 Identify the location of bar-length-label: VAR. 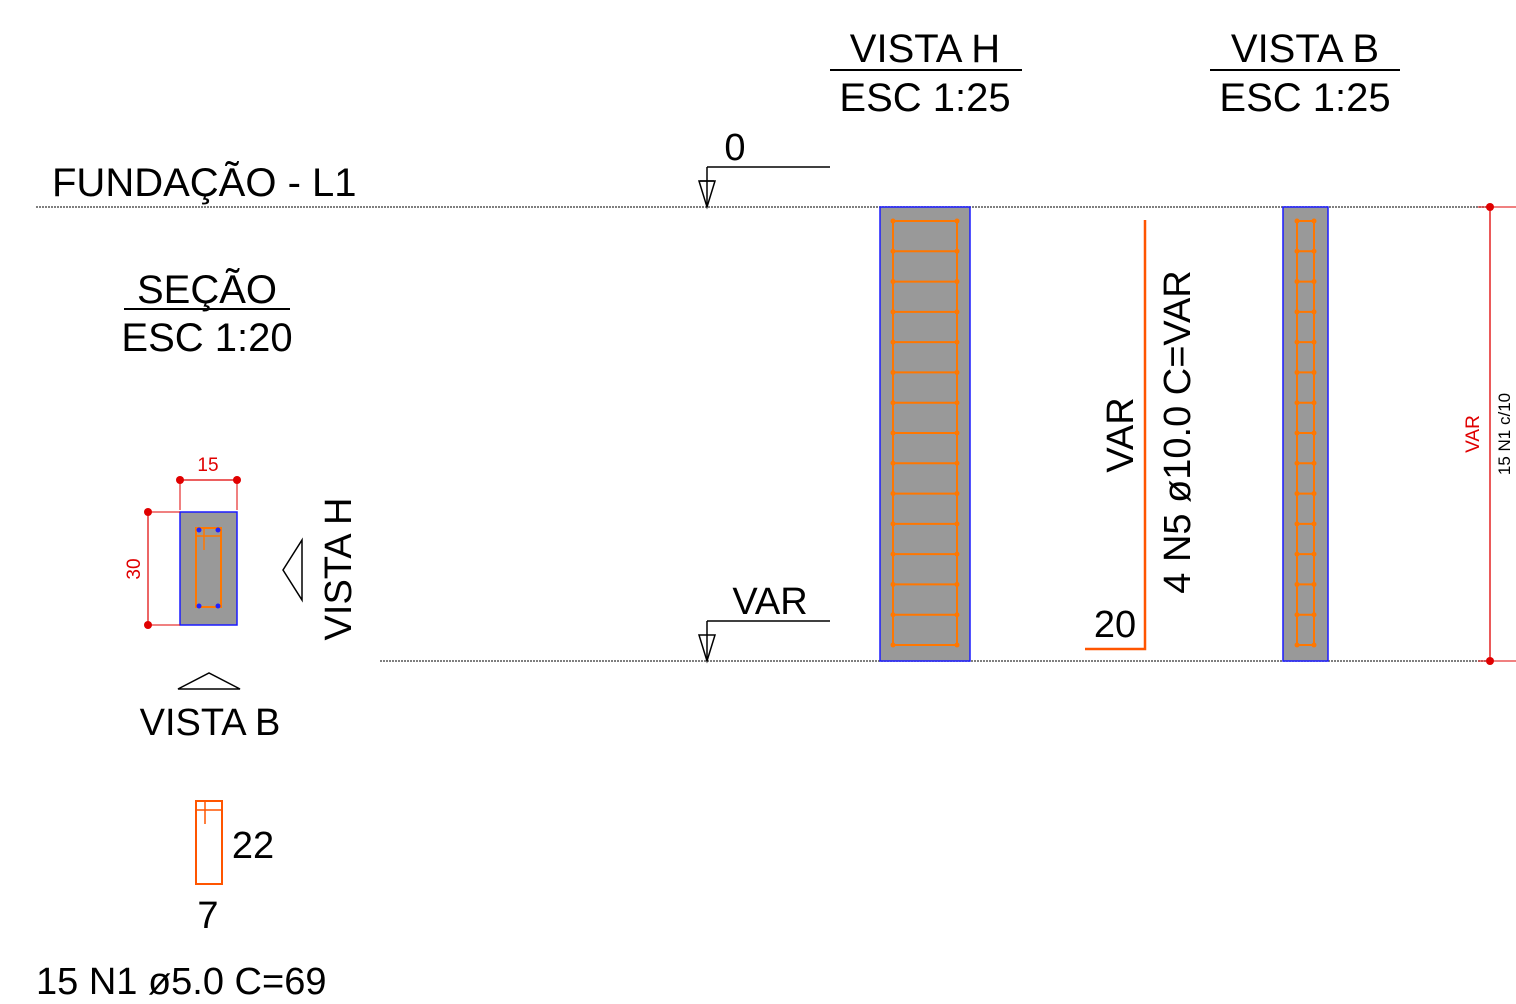
(1121, 434).